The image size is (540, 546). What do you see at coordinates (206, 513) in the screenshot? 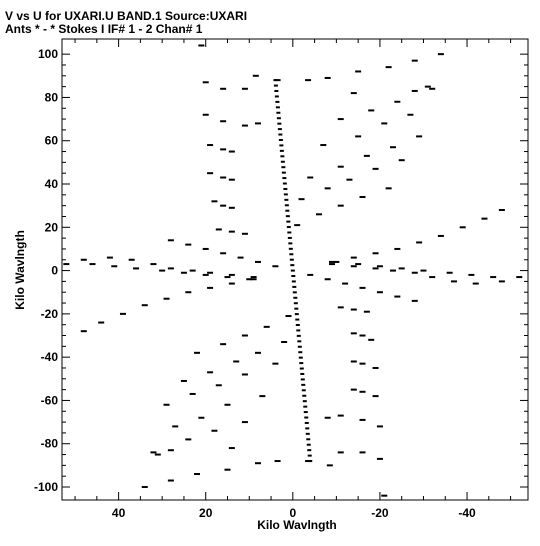
I see `x-tick-label: 20` at bounding box center [206, 513].